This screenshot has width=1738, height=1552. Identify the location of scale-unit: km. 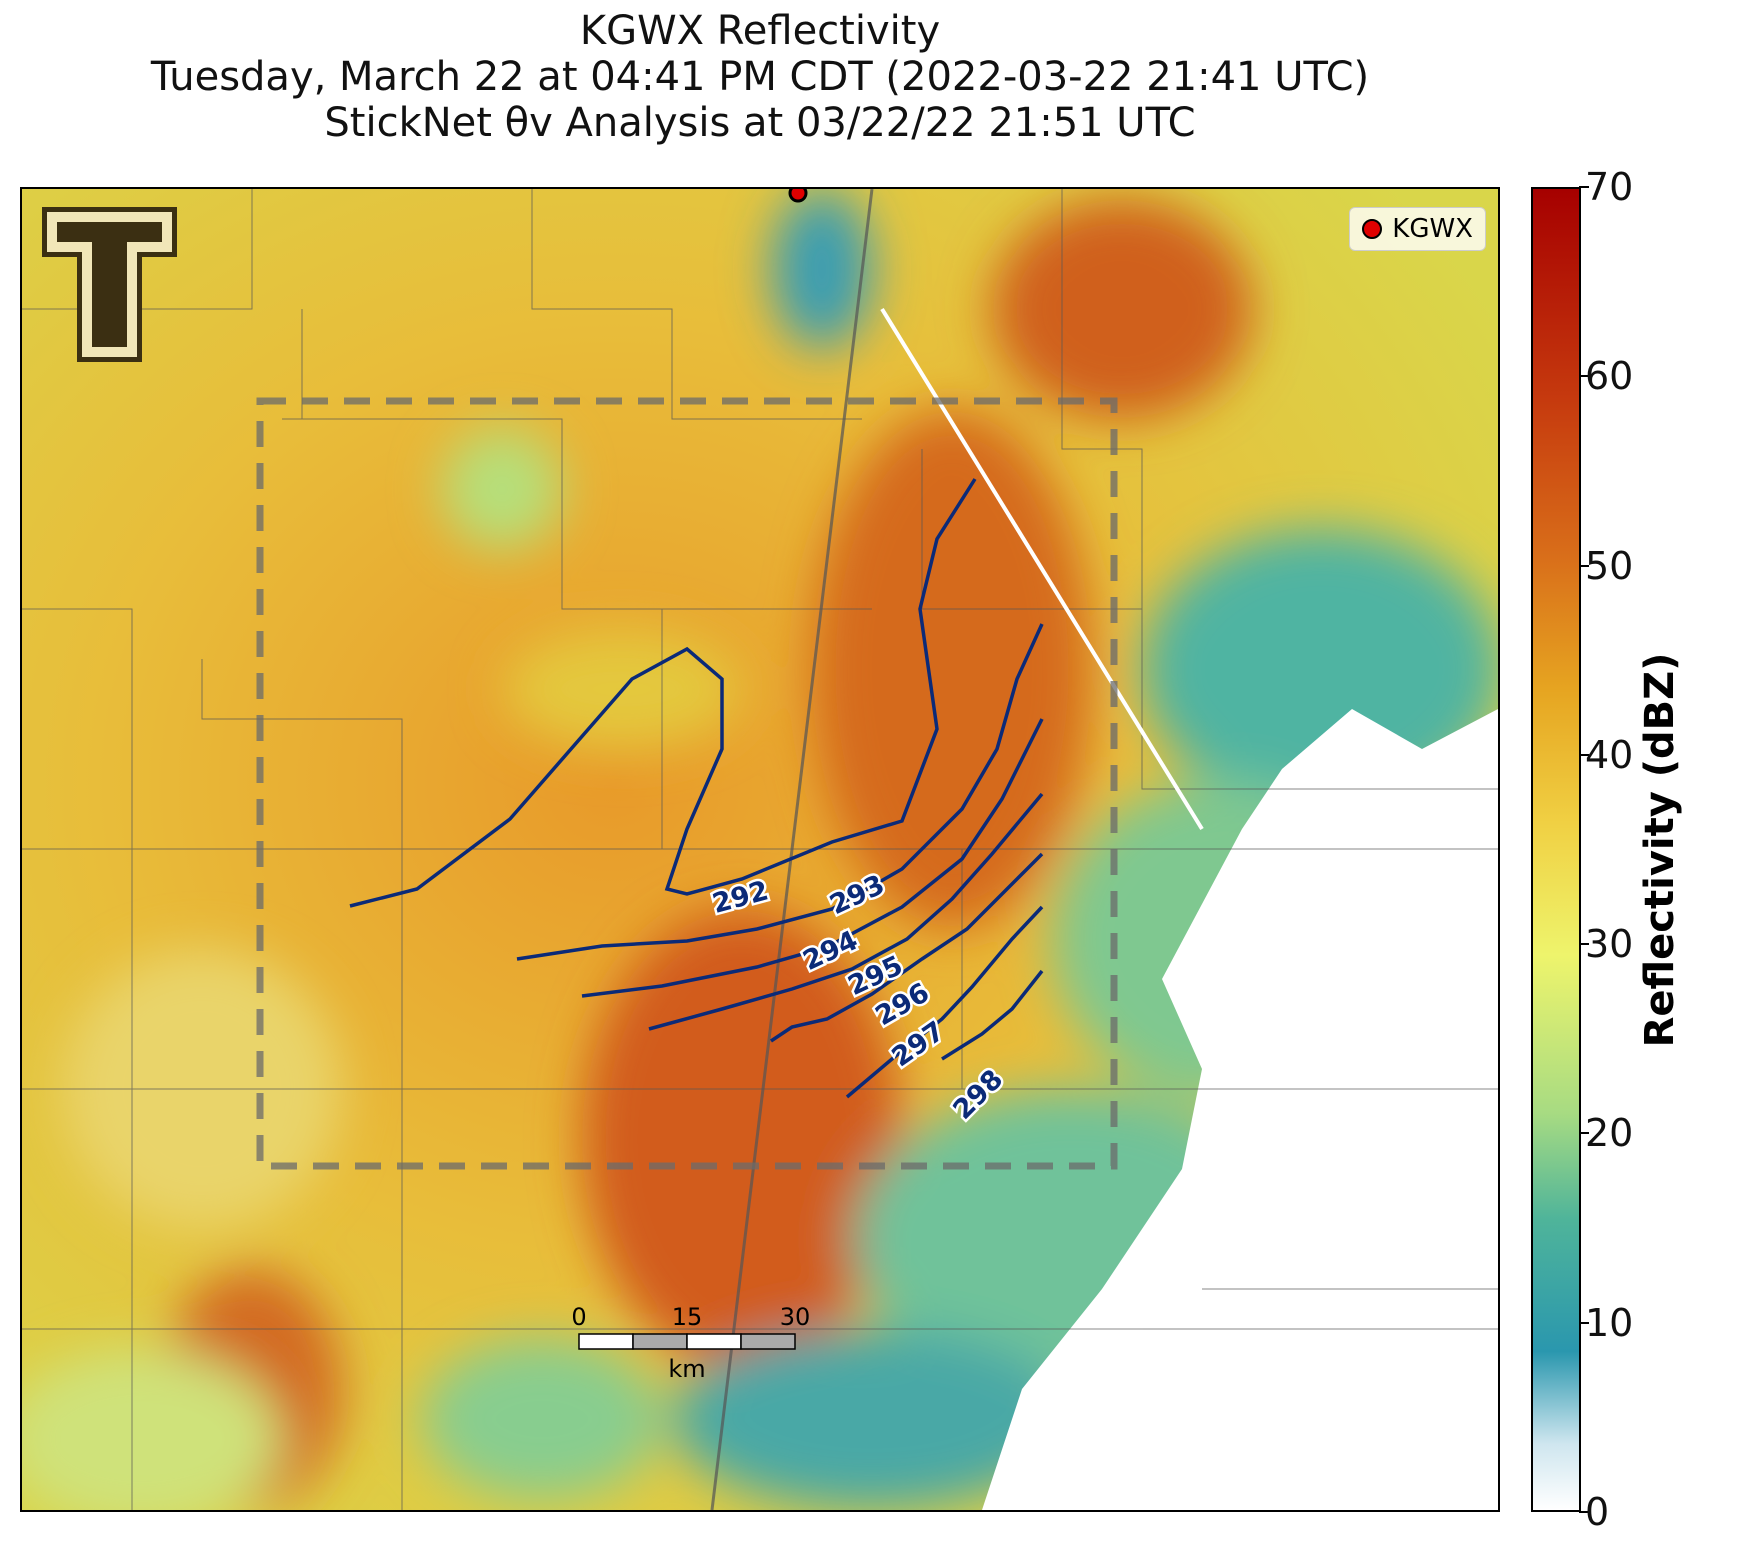
(686, 1369).